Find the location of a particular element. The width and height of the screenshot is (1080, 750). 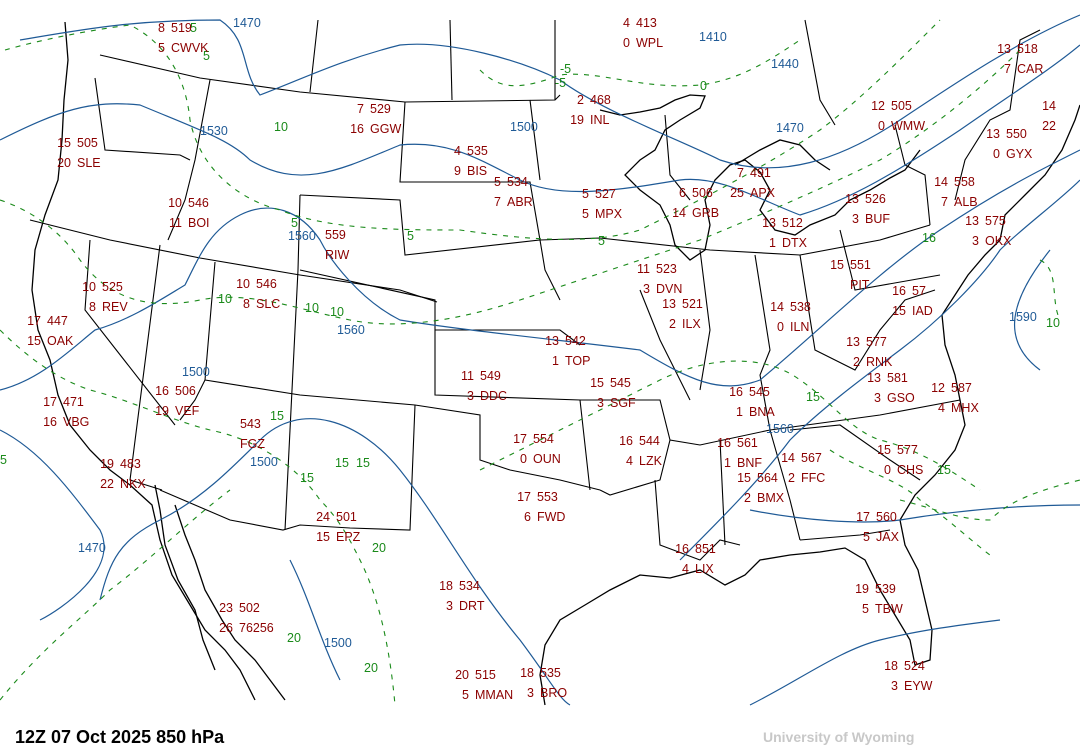

station-height: 505 is located at coordinates (901, 106).